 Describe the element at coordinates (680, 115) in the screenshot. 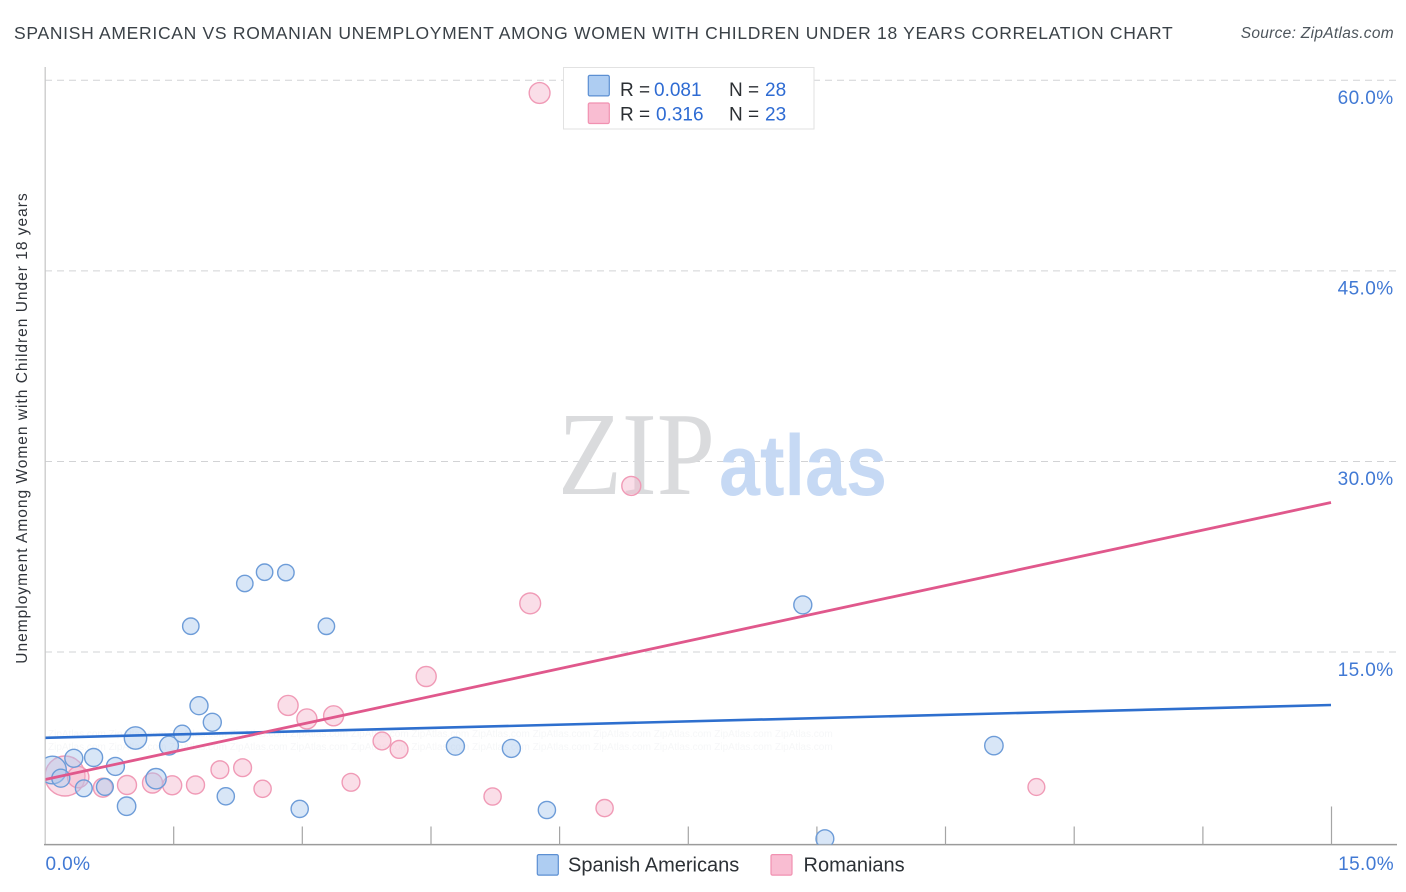

I see `svg-text: 0.316` at that location.